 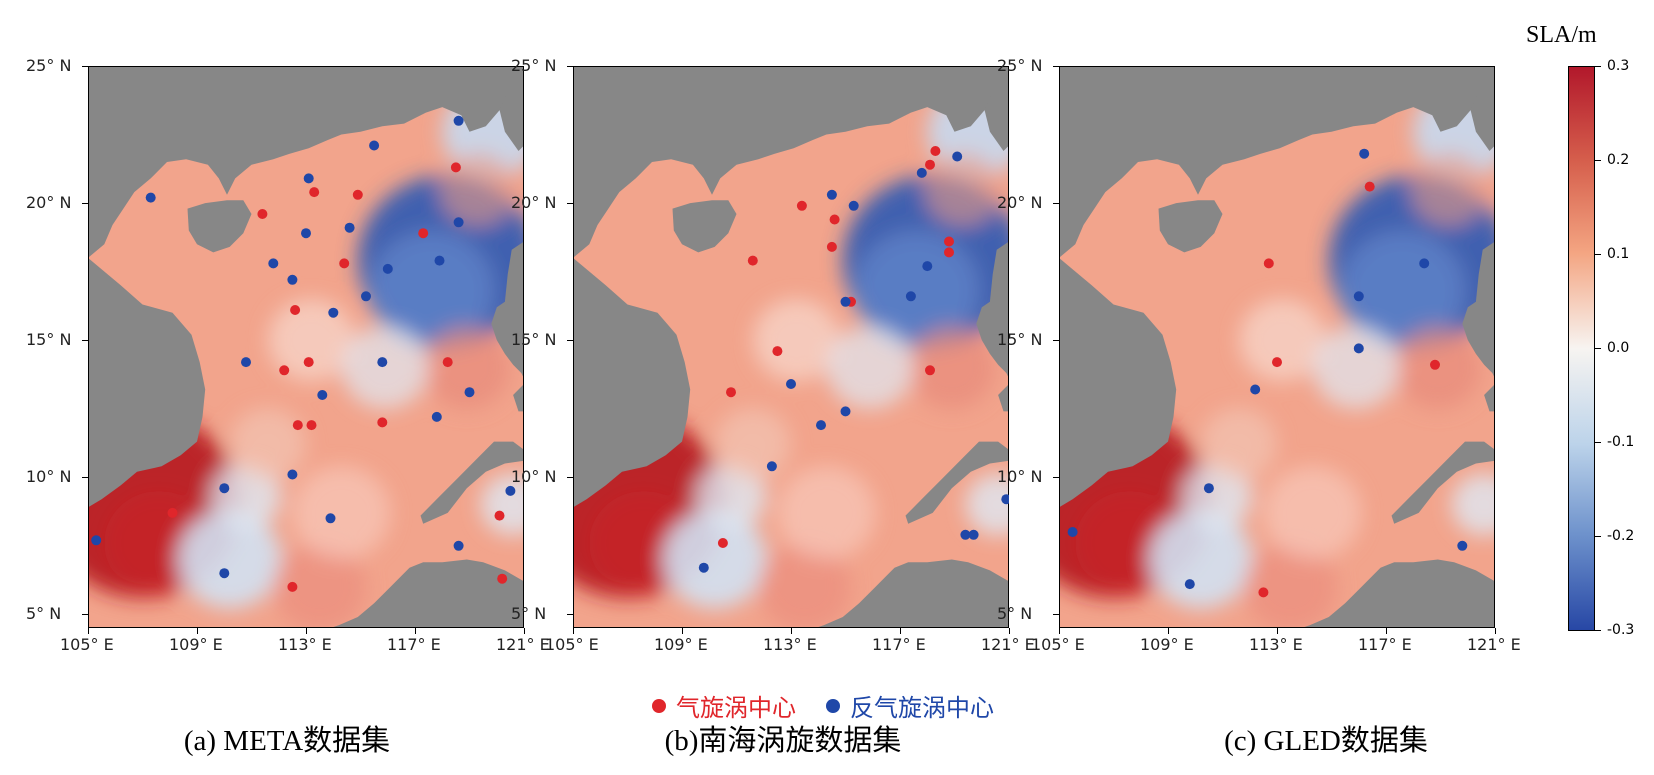 I want to click on lon-tick-label: 105° E, so click(x=1058, y=644).